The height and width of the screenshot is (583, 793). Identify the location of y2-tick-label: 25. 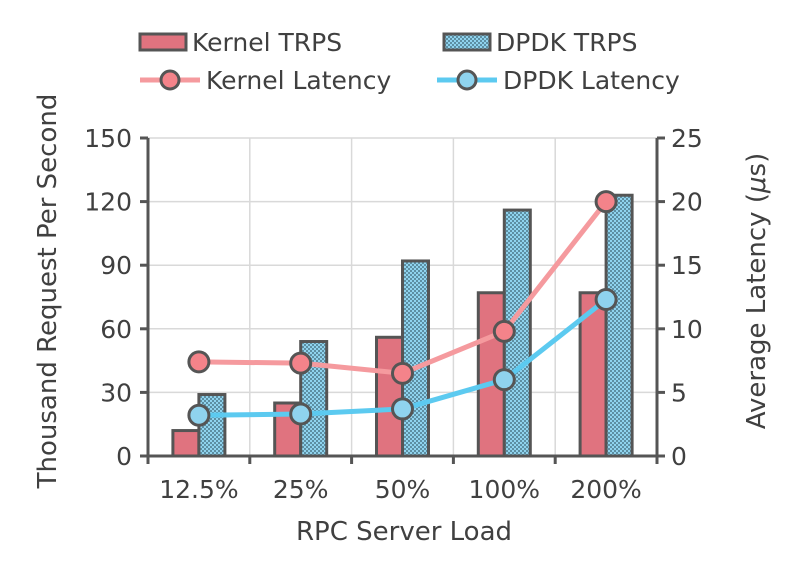
(687, 138).